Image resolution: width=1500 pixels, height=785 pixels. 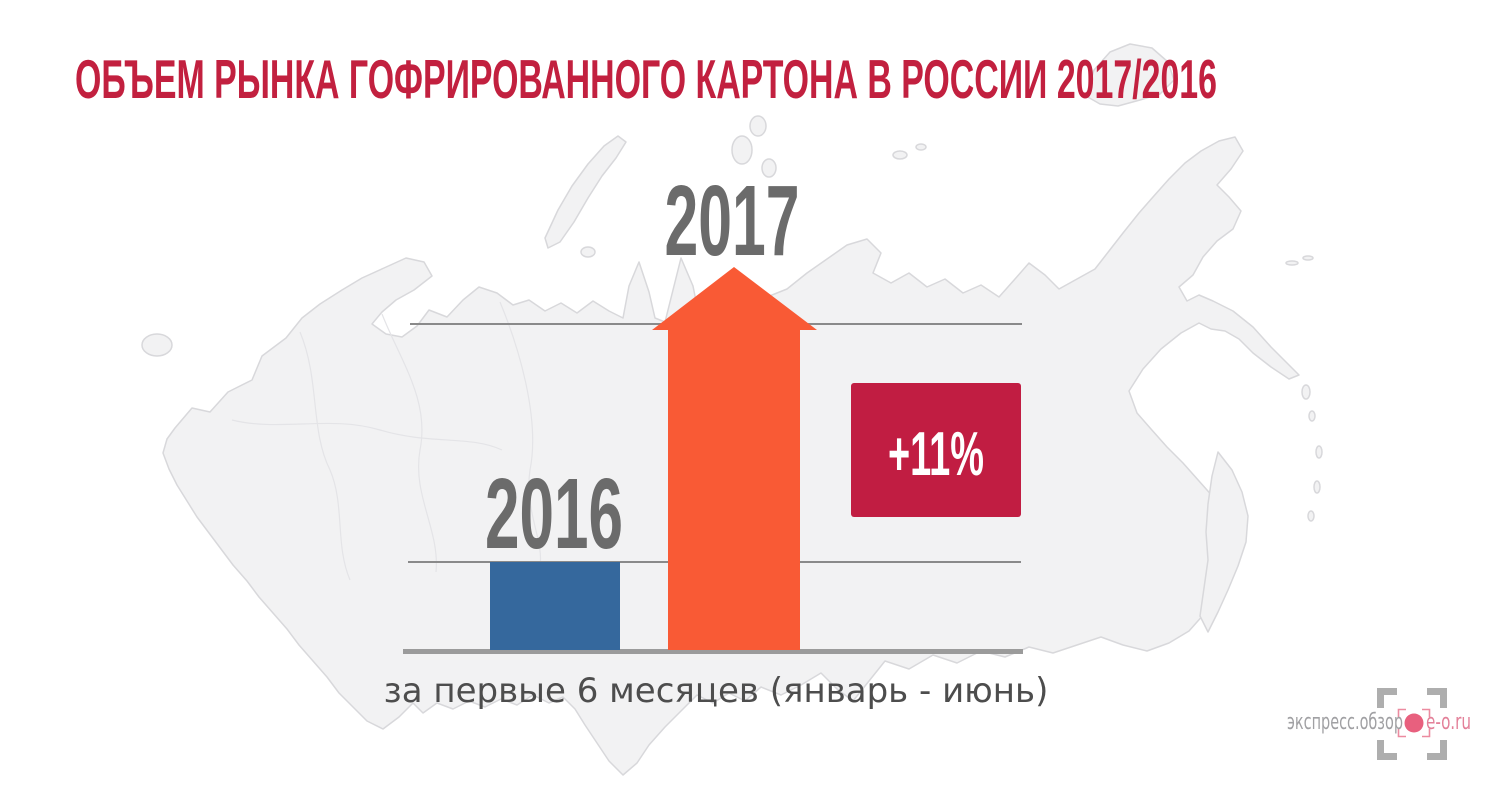 What do you see at coordinates (386, 441) in the screenshot?
I see `map-region-borders` at bounding box center [386, 441].